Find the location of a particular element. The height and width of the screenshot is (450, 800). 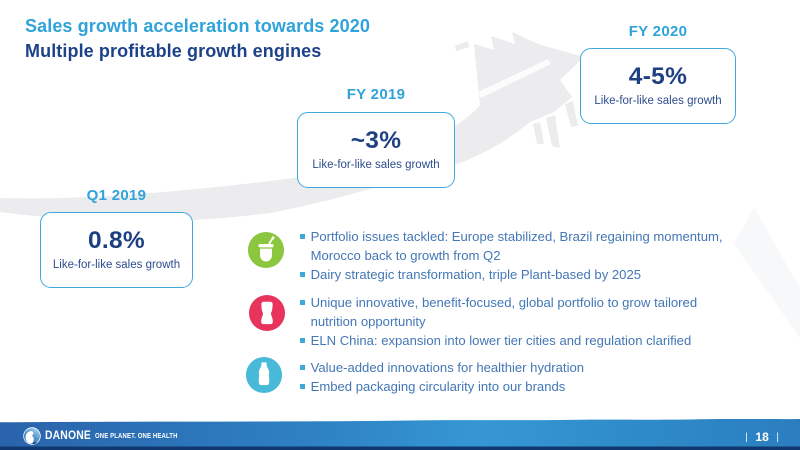

danone-logo is located at coordinates (32, 436).